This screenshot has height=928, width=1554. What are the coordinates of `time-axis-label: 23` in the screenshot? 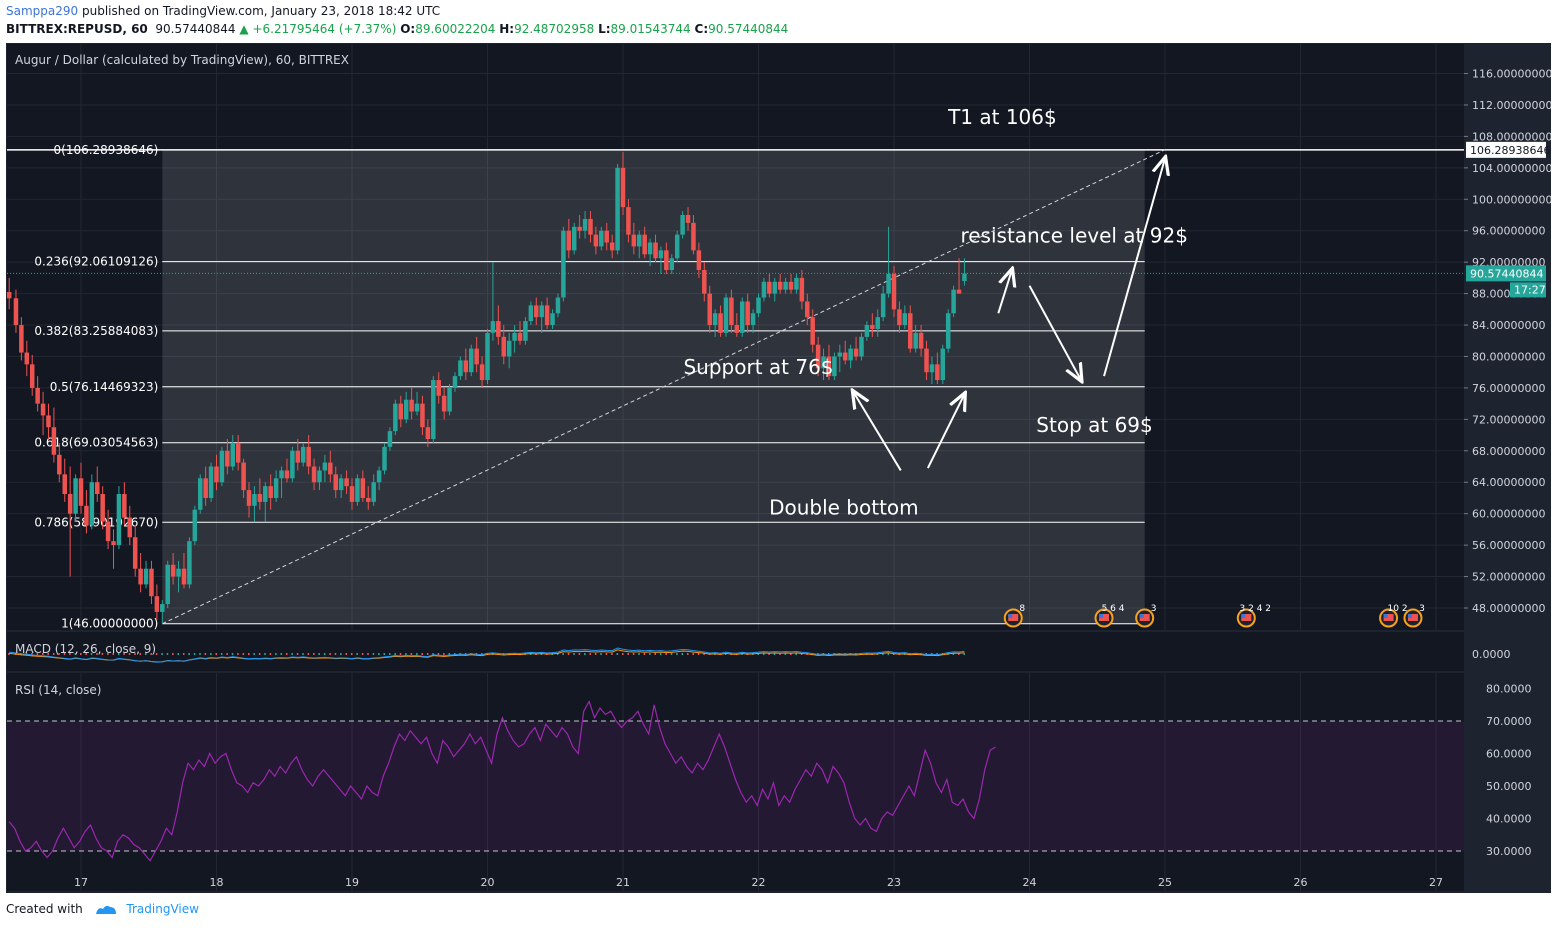 It's located at (894, 882).